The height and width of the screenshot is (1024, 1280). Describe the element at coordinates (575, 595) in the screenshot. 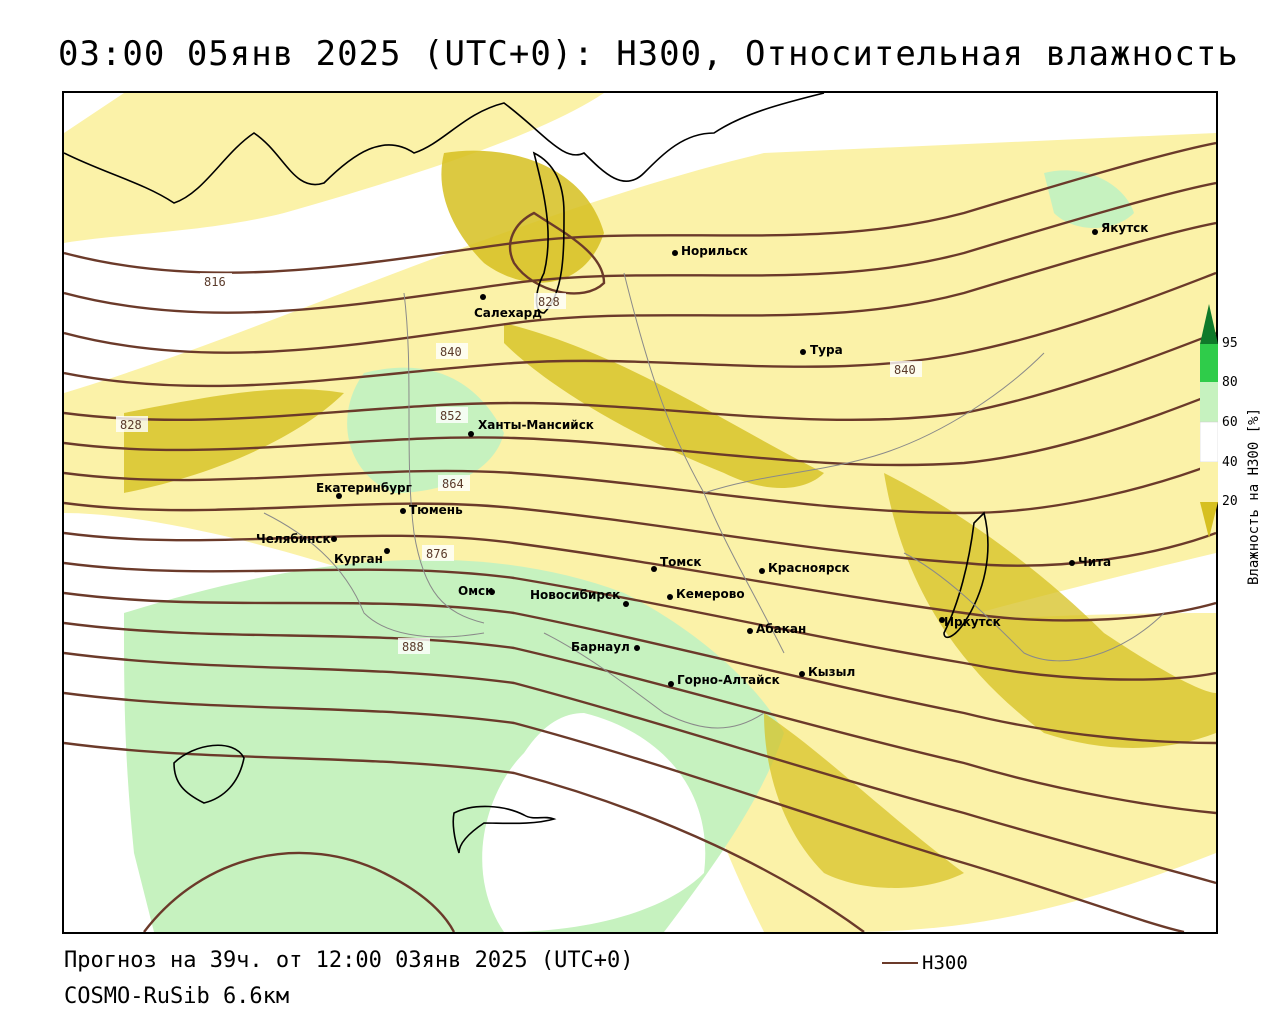

I see `city-label: Новосибирск` at that location.